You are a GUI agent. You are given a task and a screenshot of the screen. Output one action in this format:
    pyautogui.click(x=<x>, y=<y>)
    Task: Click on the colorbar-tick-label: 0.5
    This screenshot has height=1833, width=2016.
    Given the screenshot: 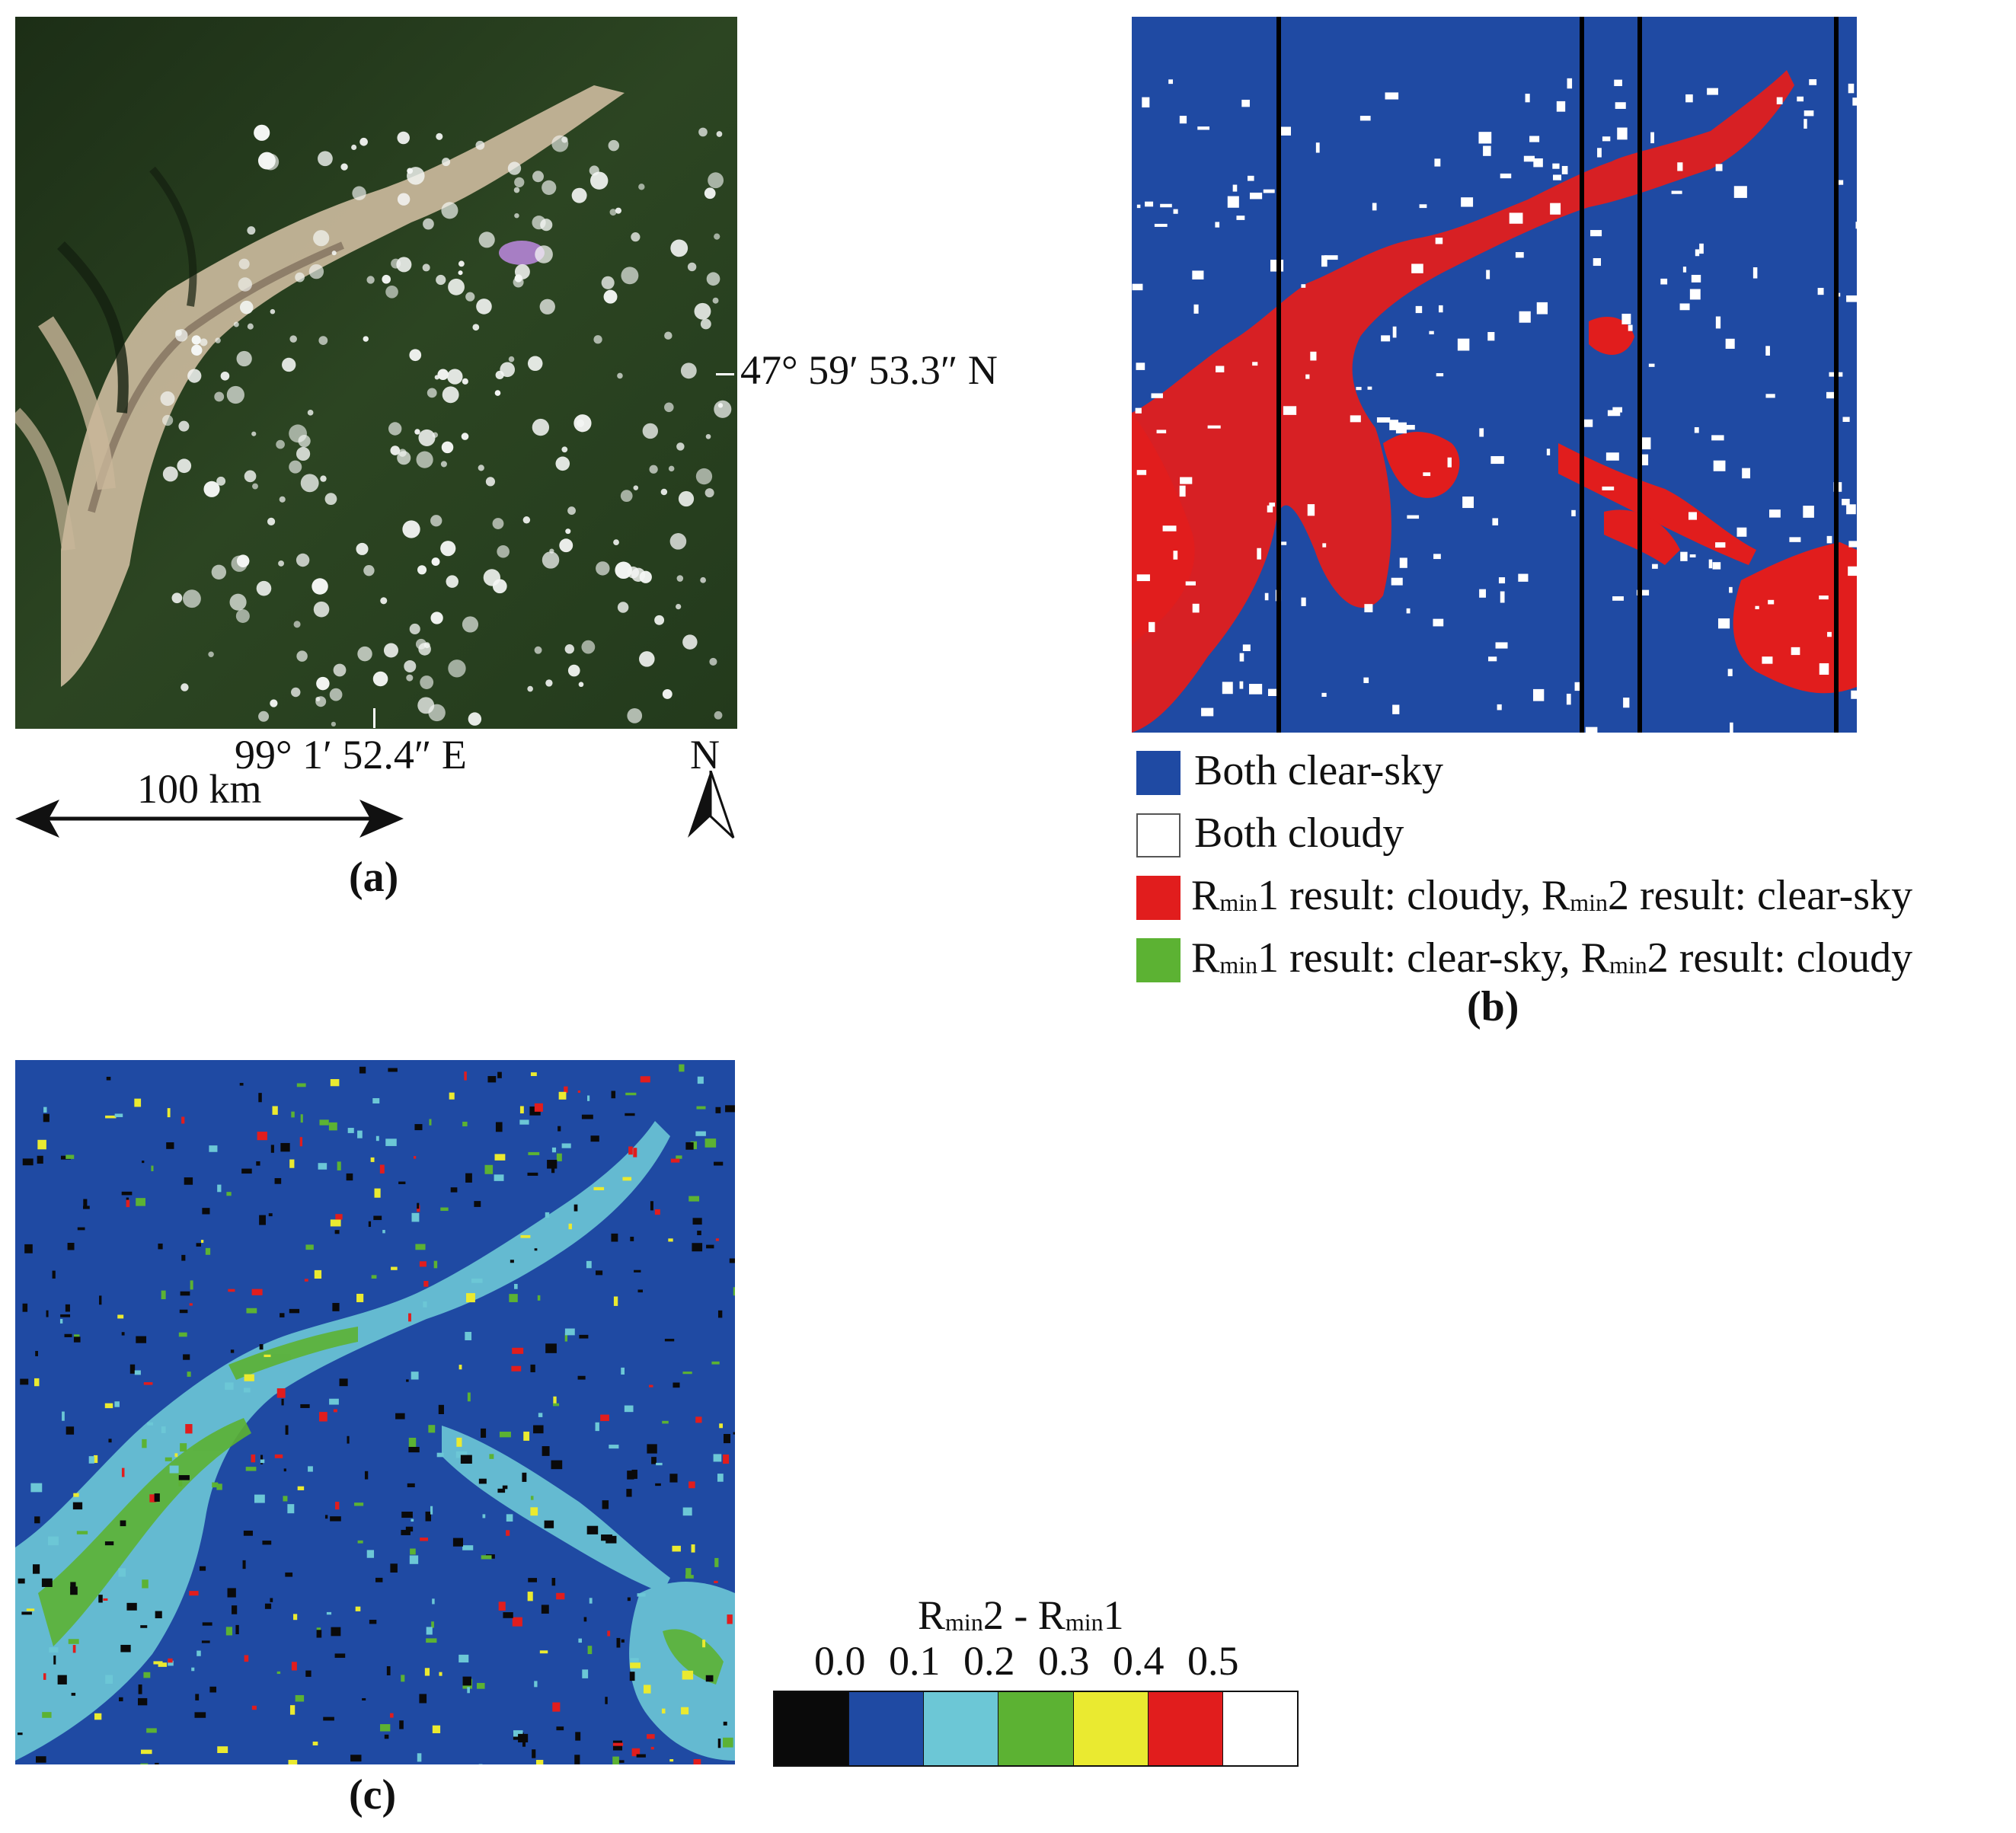 What is the action you would take?
    pyautogui.click(x=1213, y=1661)
    